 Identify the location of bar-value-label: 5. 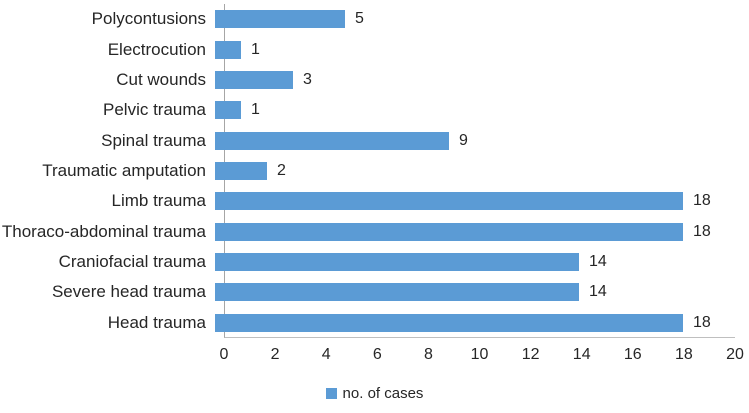
(359, 19).